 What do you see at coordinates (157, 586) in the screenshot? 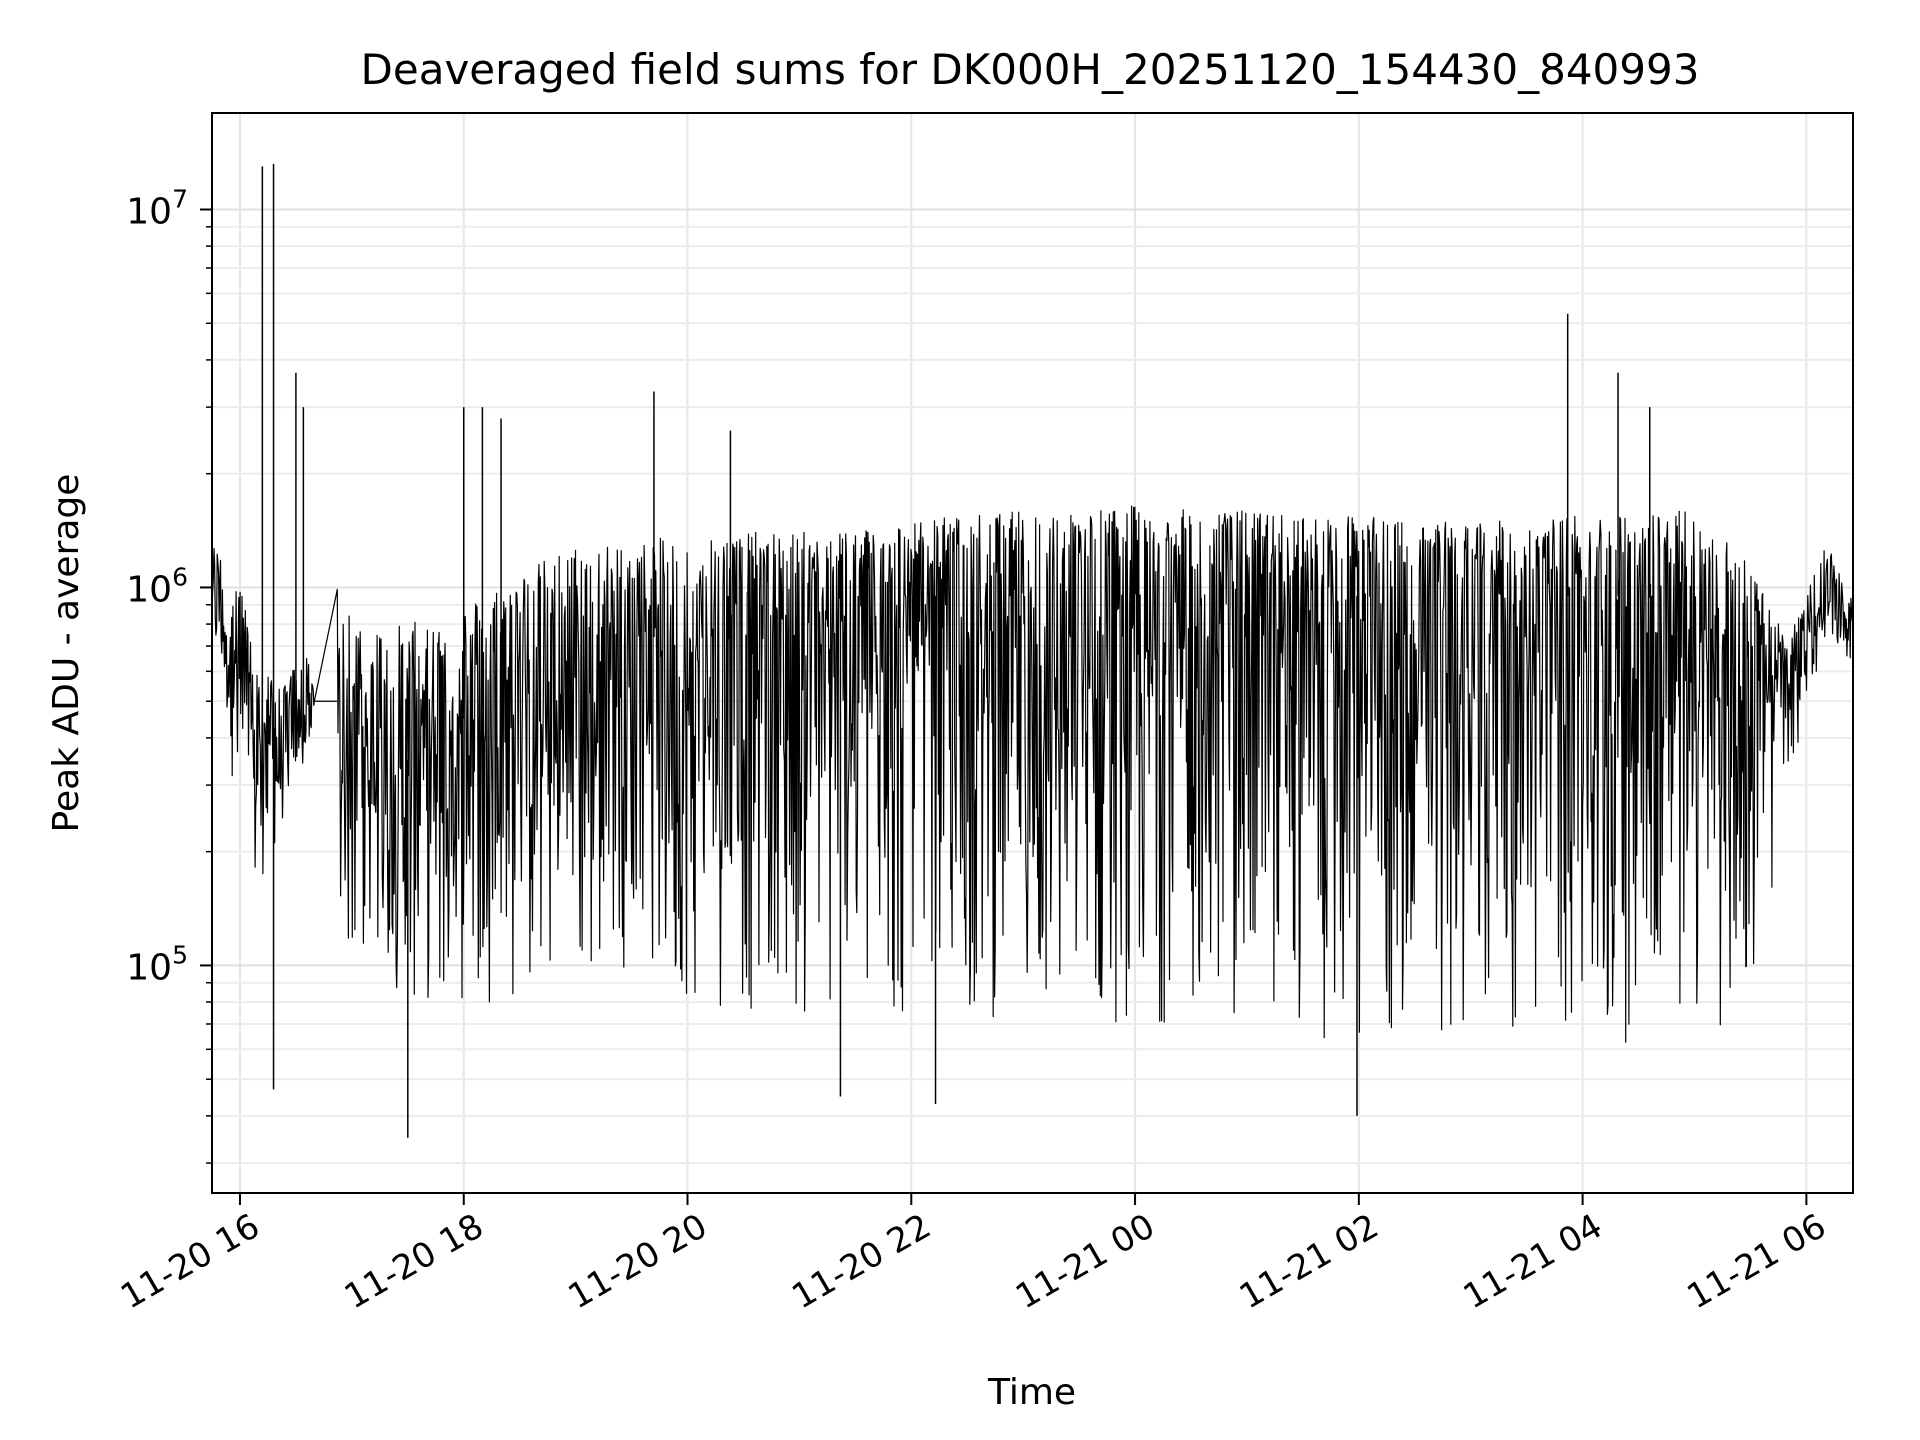
I see `y-tick-label: 10⁶` at bounding box center [157, 586].